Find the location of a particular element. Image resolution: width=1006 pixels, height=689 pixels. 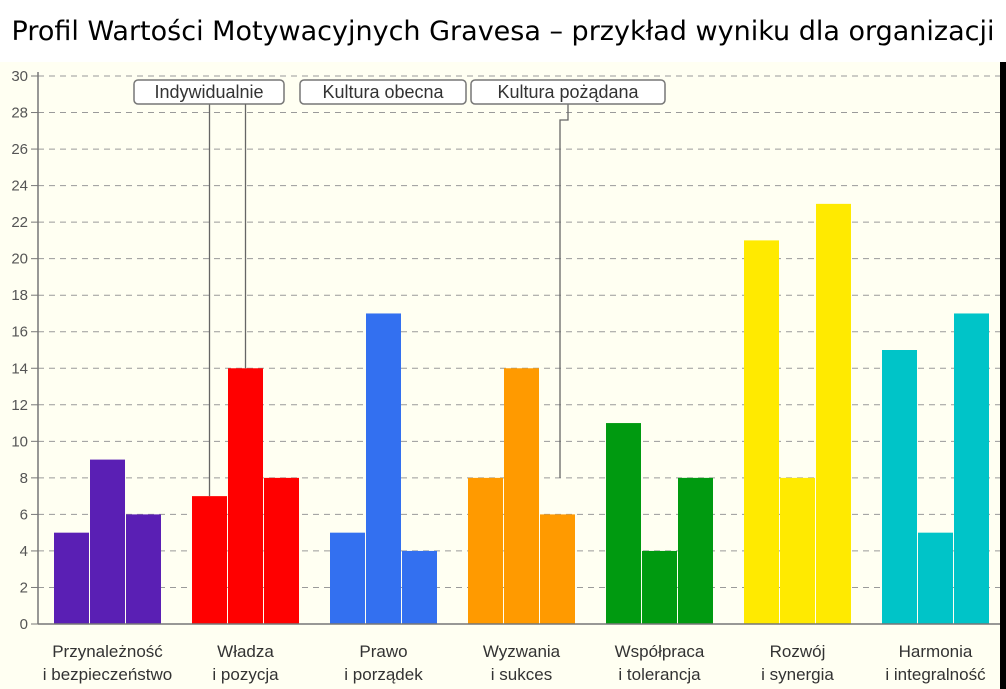

callout-box-indywidualnie is located at coordinates (209, 92).